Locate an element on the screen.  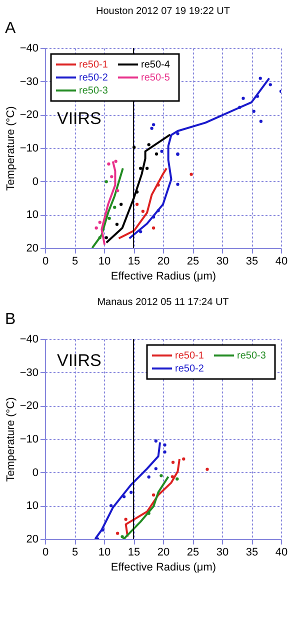
legend-label: re50-5 is located at coordinates (155, 78).